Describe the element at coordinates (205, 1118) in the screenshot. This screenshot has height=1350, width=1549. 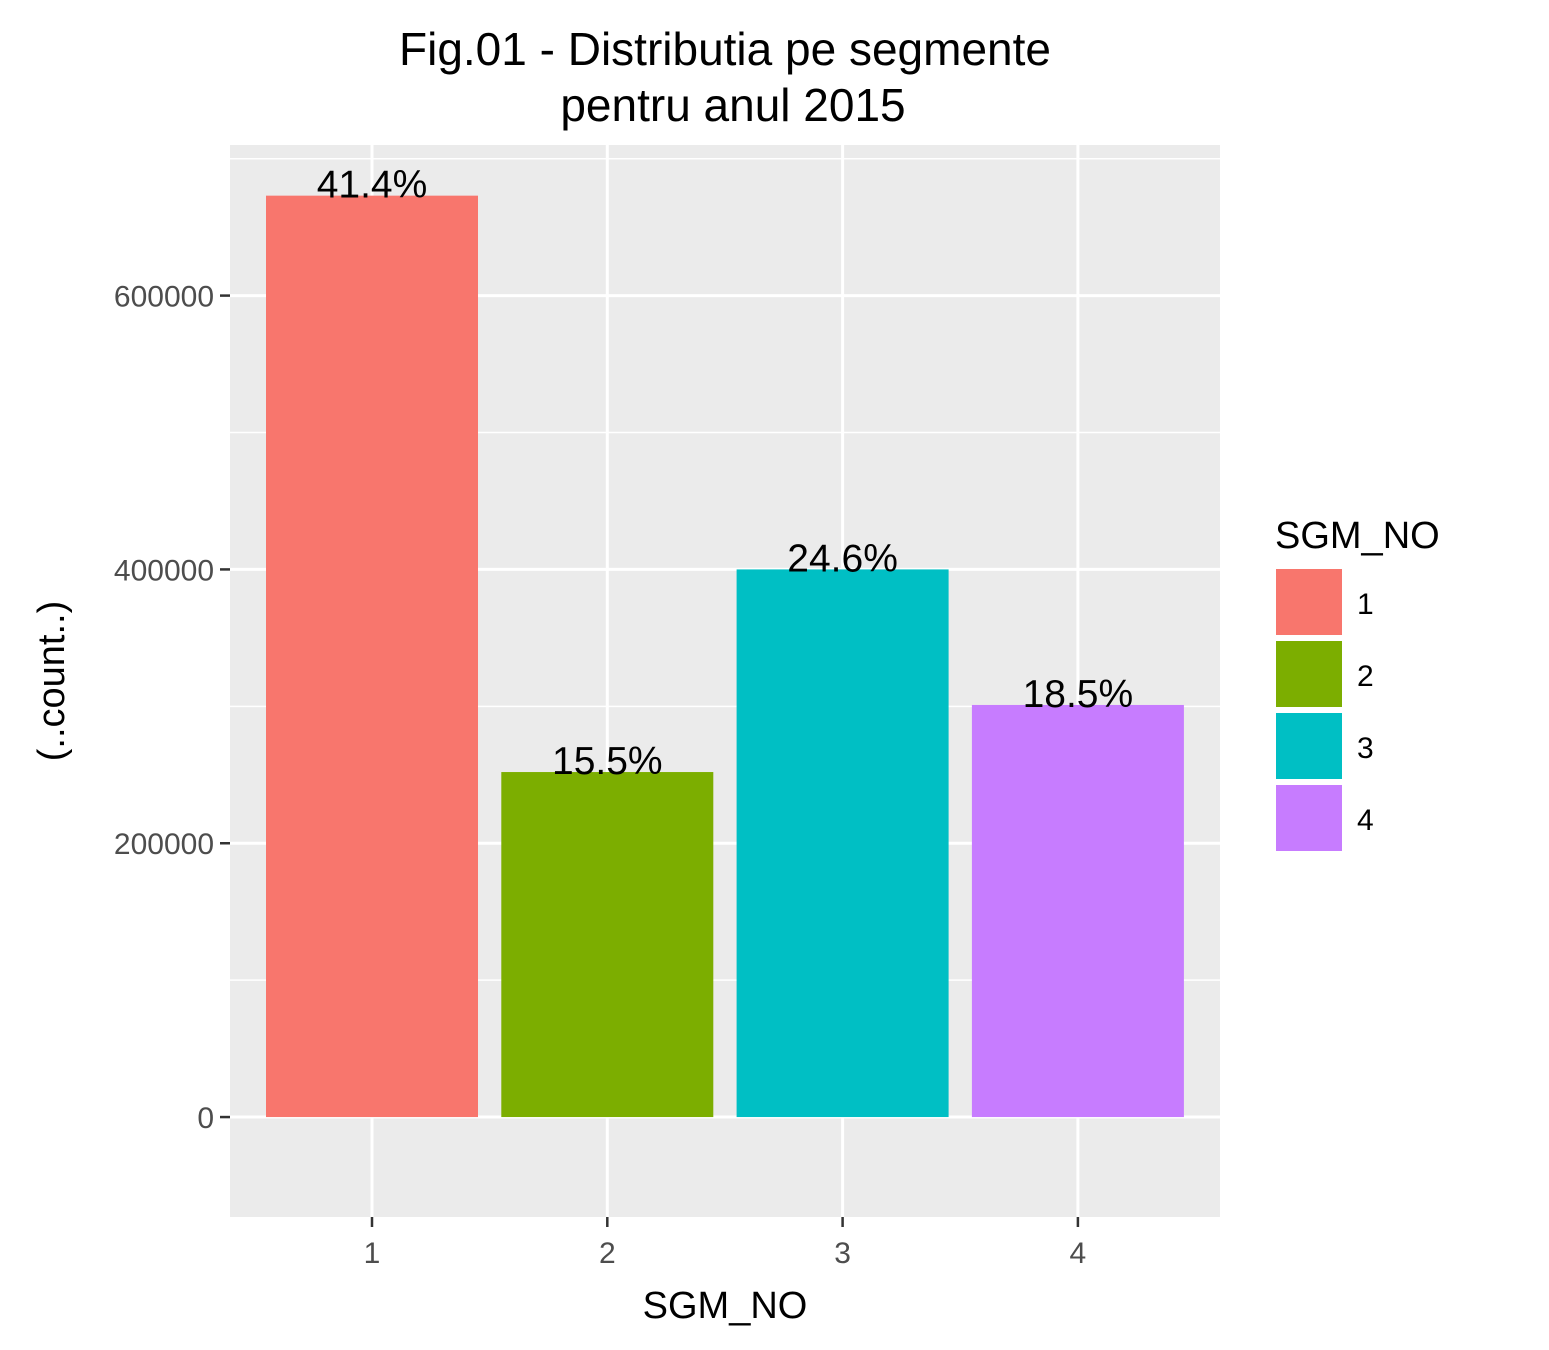
I see `y-tick-label: 0` at that location.